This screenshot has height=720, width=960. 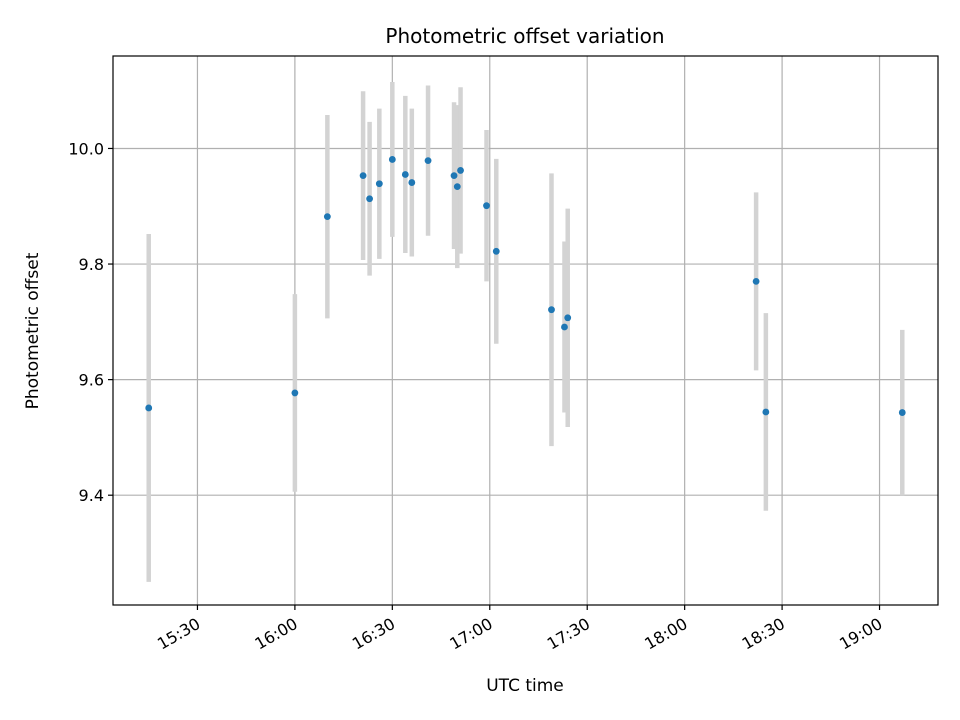 What do you see at coordinates (568, 634) in the screenshot?
I see `x-tick-label: 17:30` at bounding box center [568, 634].